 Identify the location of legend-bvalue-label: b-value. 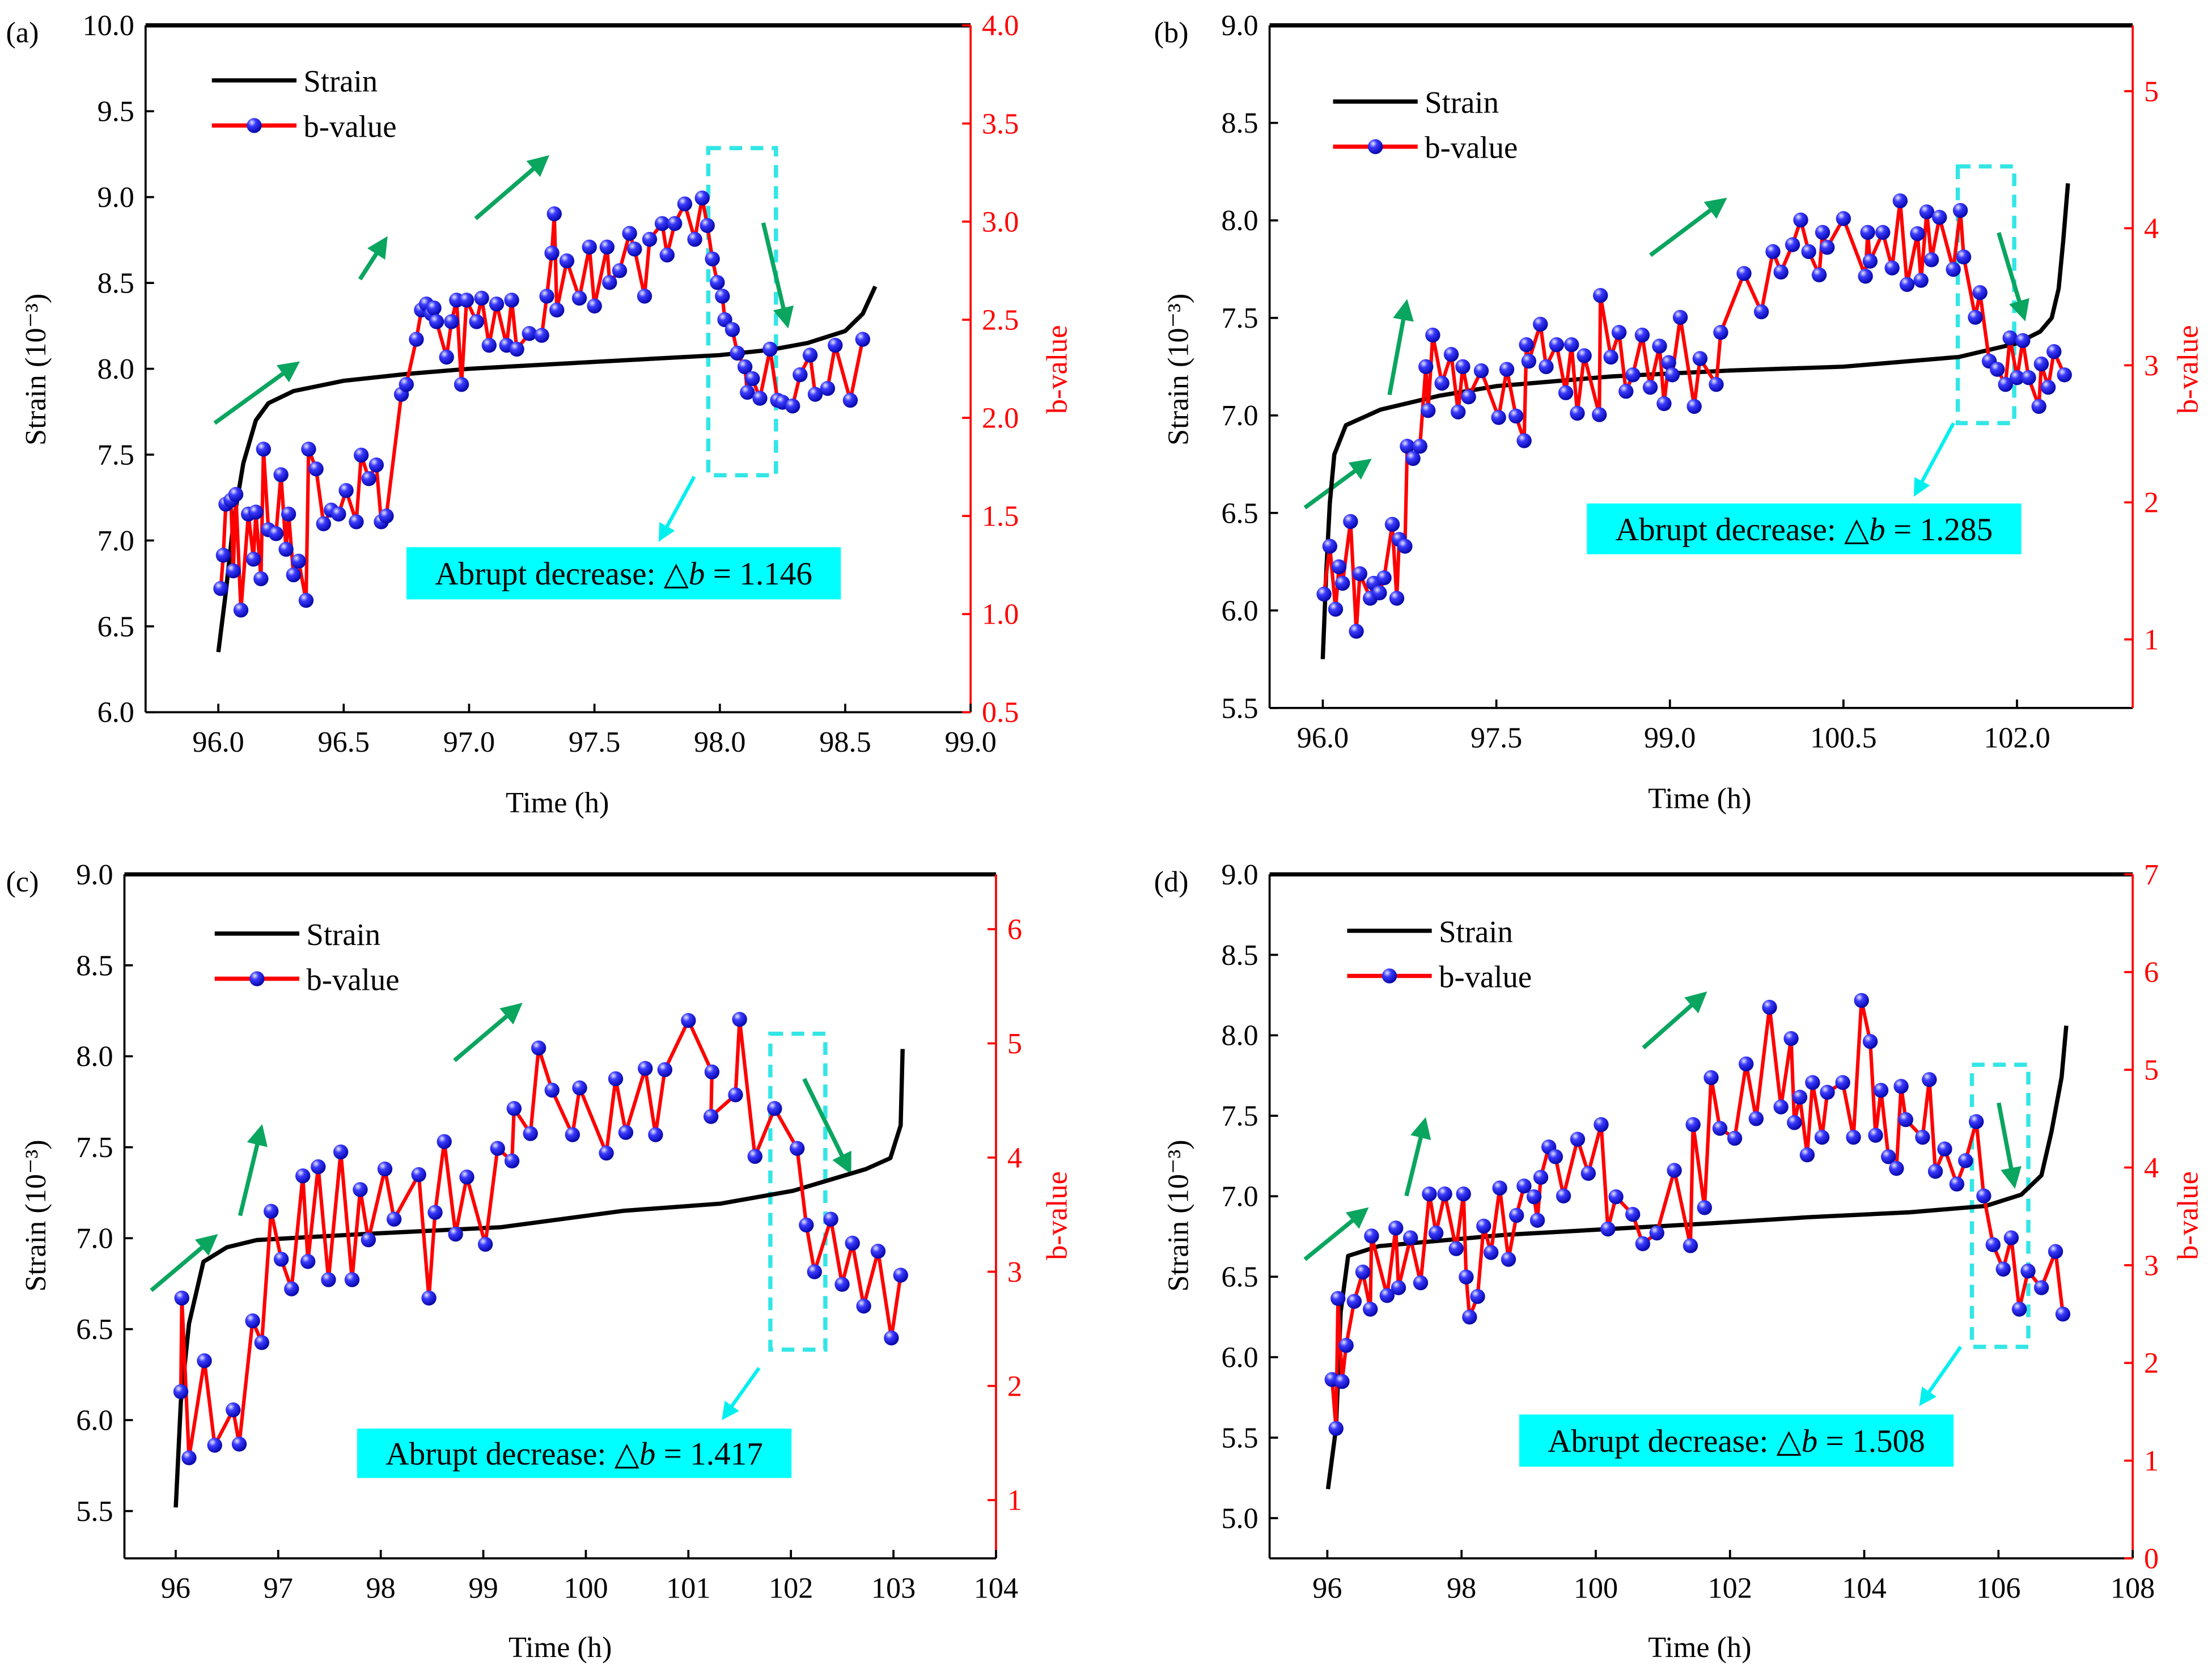
(350, 126).